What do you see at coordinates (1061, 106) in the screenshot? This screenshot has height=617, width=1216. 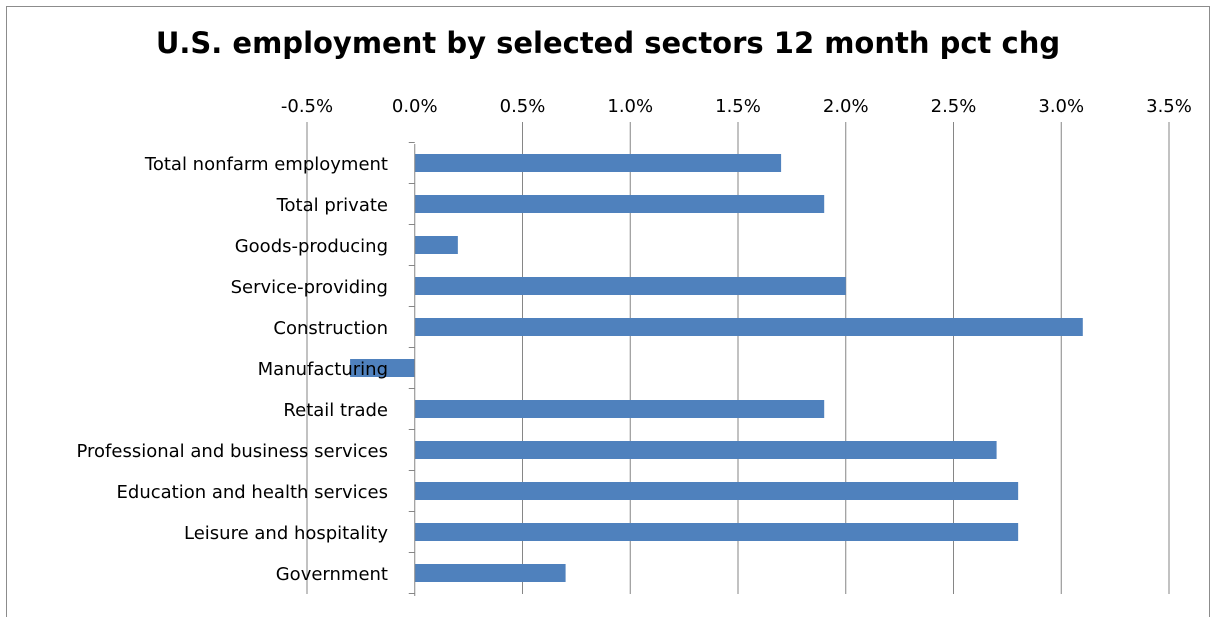 I see `x-tick-label: 3.0%` at bounding box center [1061, 106].